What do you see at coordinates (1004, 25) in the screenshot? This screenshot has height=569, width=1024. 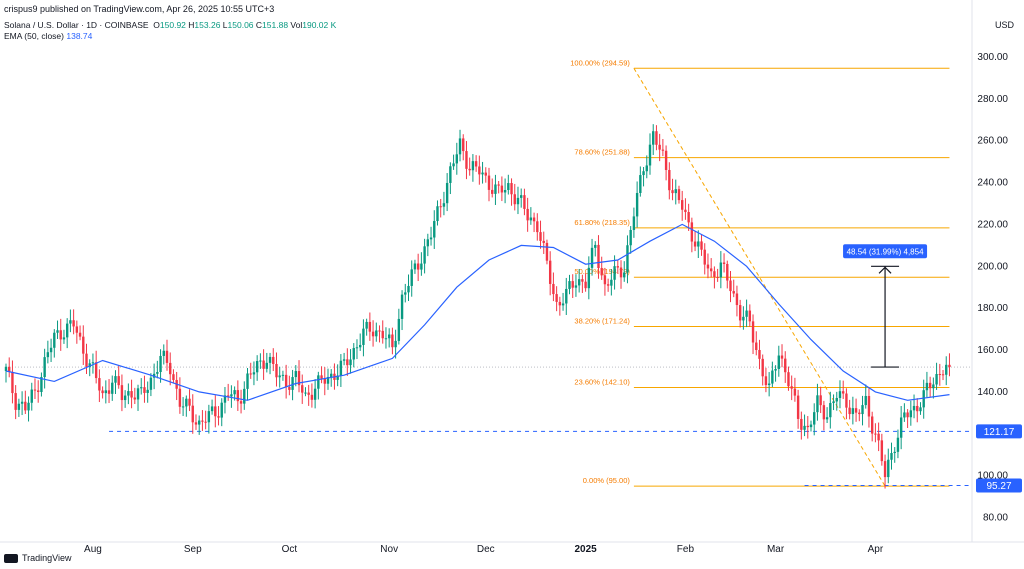 I see `currency-label: USD` at bounding box center [1004, 25].